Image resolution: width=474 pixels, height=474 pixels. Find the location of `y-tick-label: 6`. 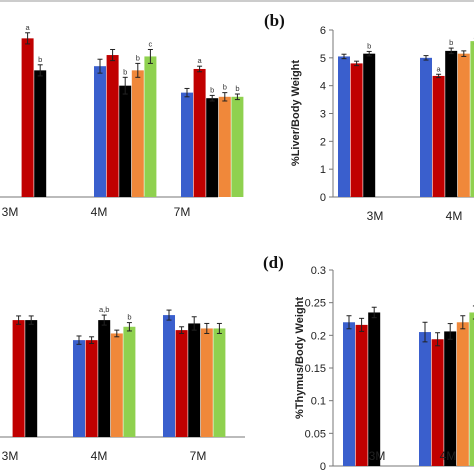

y-tick-label: 6 is located at coordinates (323, 31).